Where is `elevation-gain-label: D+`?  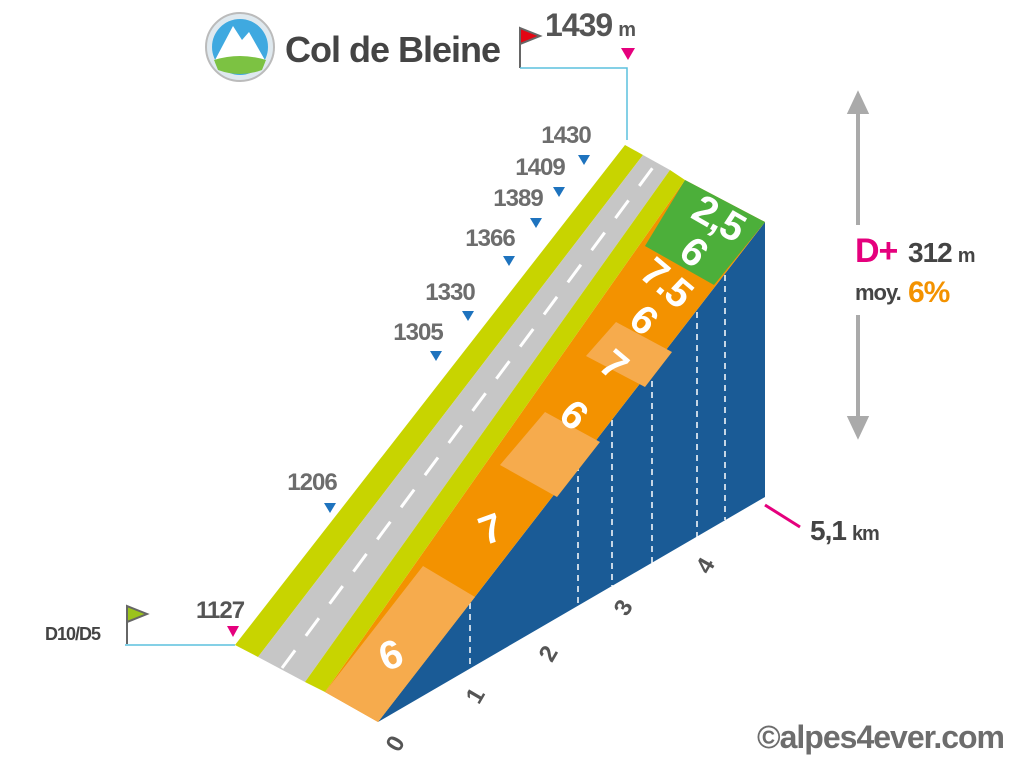 elevation-gain-label: D+ is located at coordinates (876, 251).